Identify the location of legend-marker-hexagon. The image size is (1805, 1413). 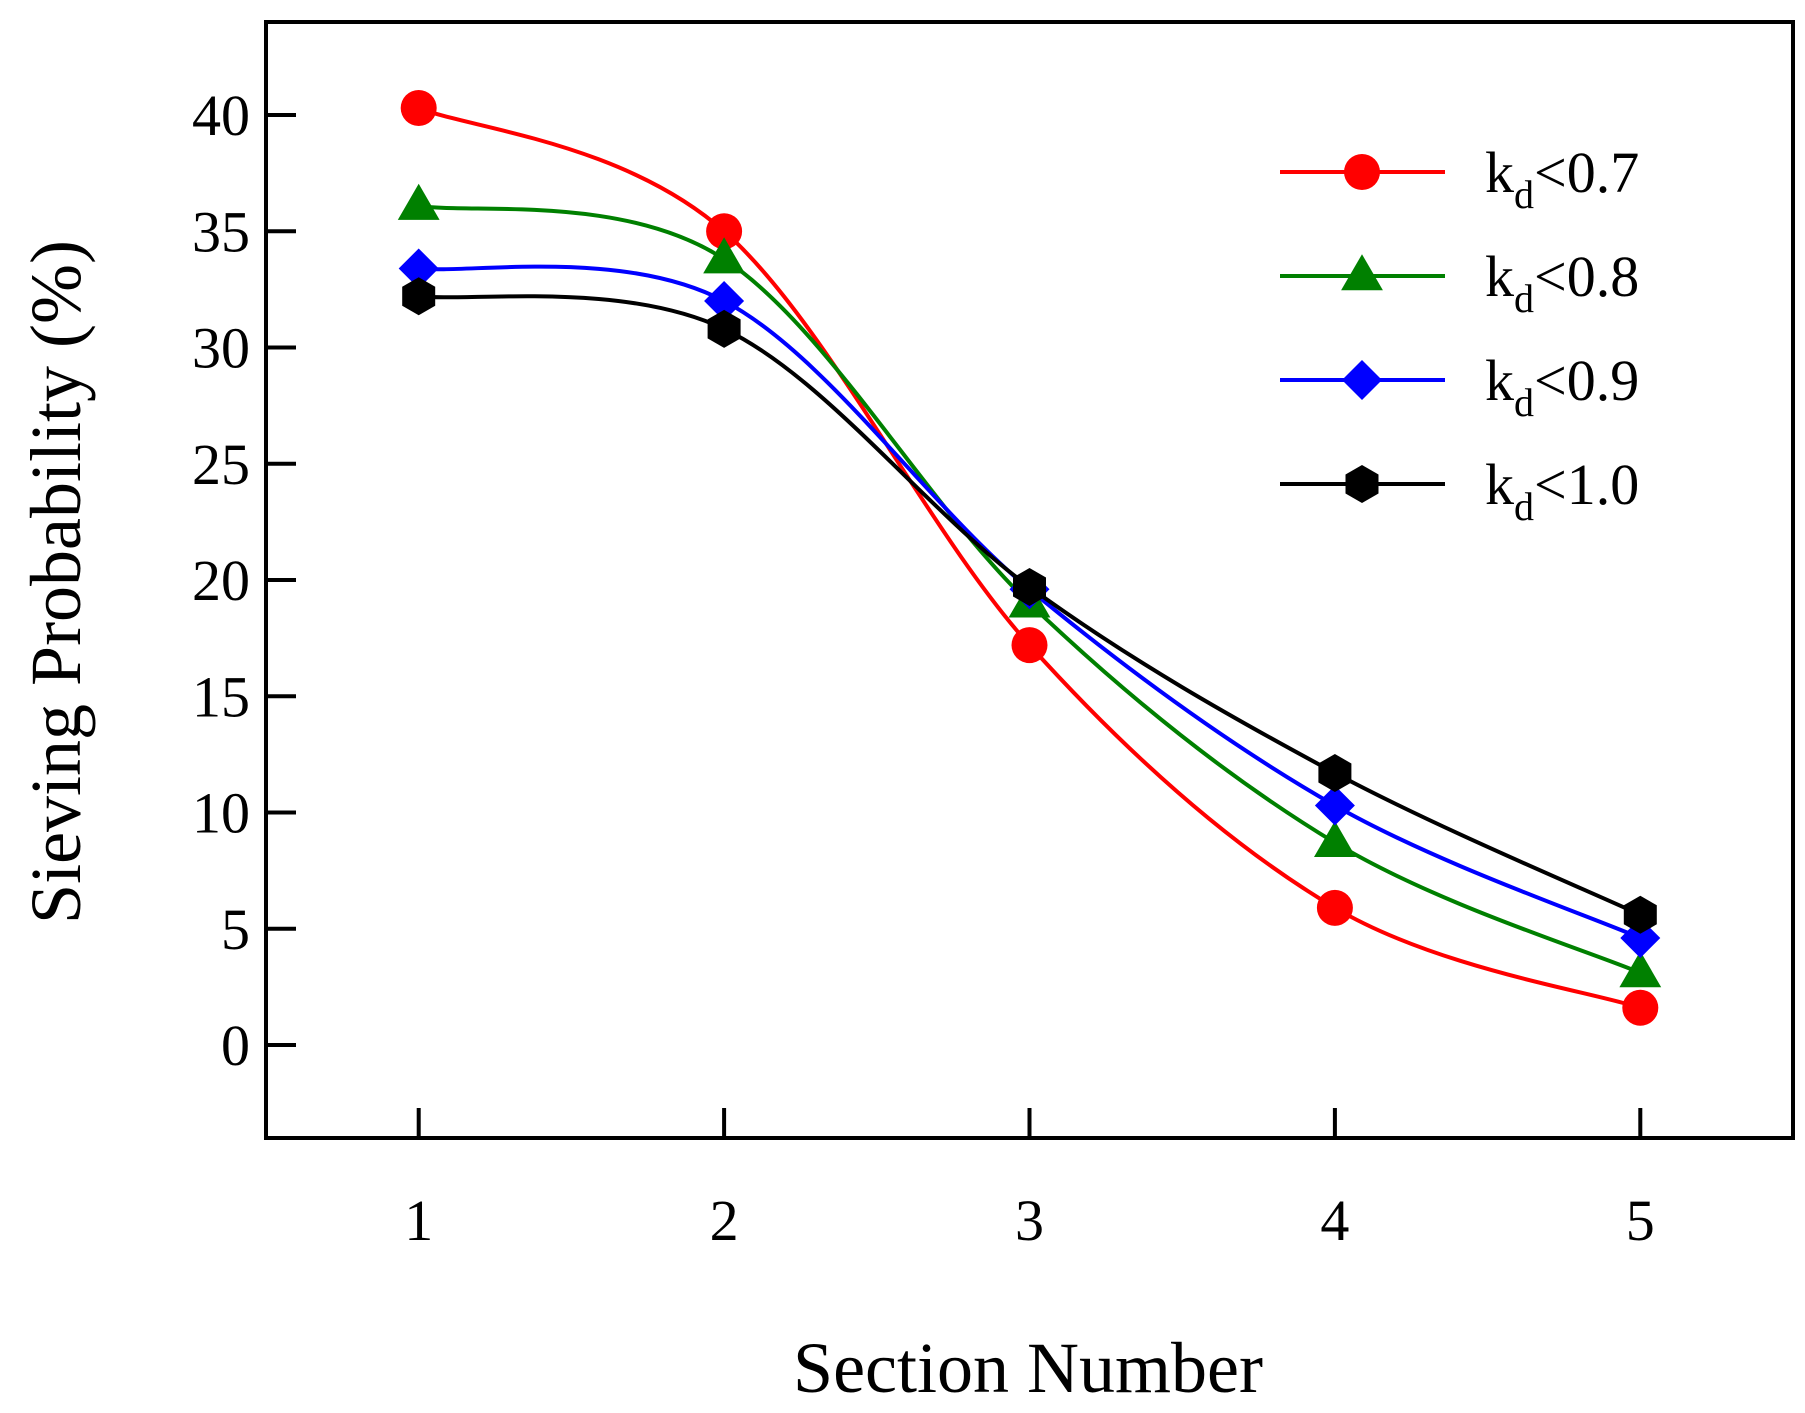
(1362, 484).